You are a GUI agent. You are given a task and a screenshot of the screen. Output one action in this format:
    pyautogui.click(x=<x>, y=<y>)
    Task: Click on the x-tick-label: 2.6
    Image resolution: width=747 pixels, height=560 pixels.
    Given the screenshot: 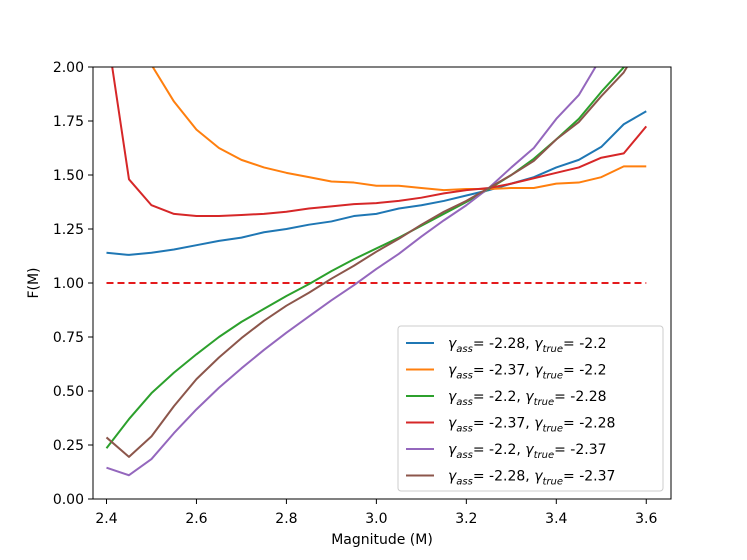 What is the action you would take?
    pyautogui.click(x=196, y=519)
    